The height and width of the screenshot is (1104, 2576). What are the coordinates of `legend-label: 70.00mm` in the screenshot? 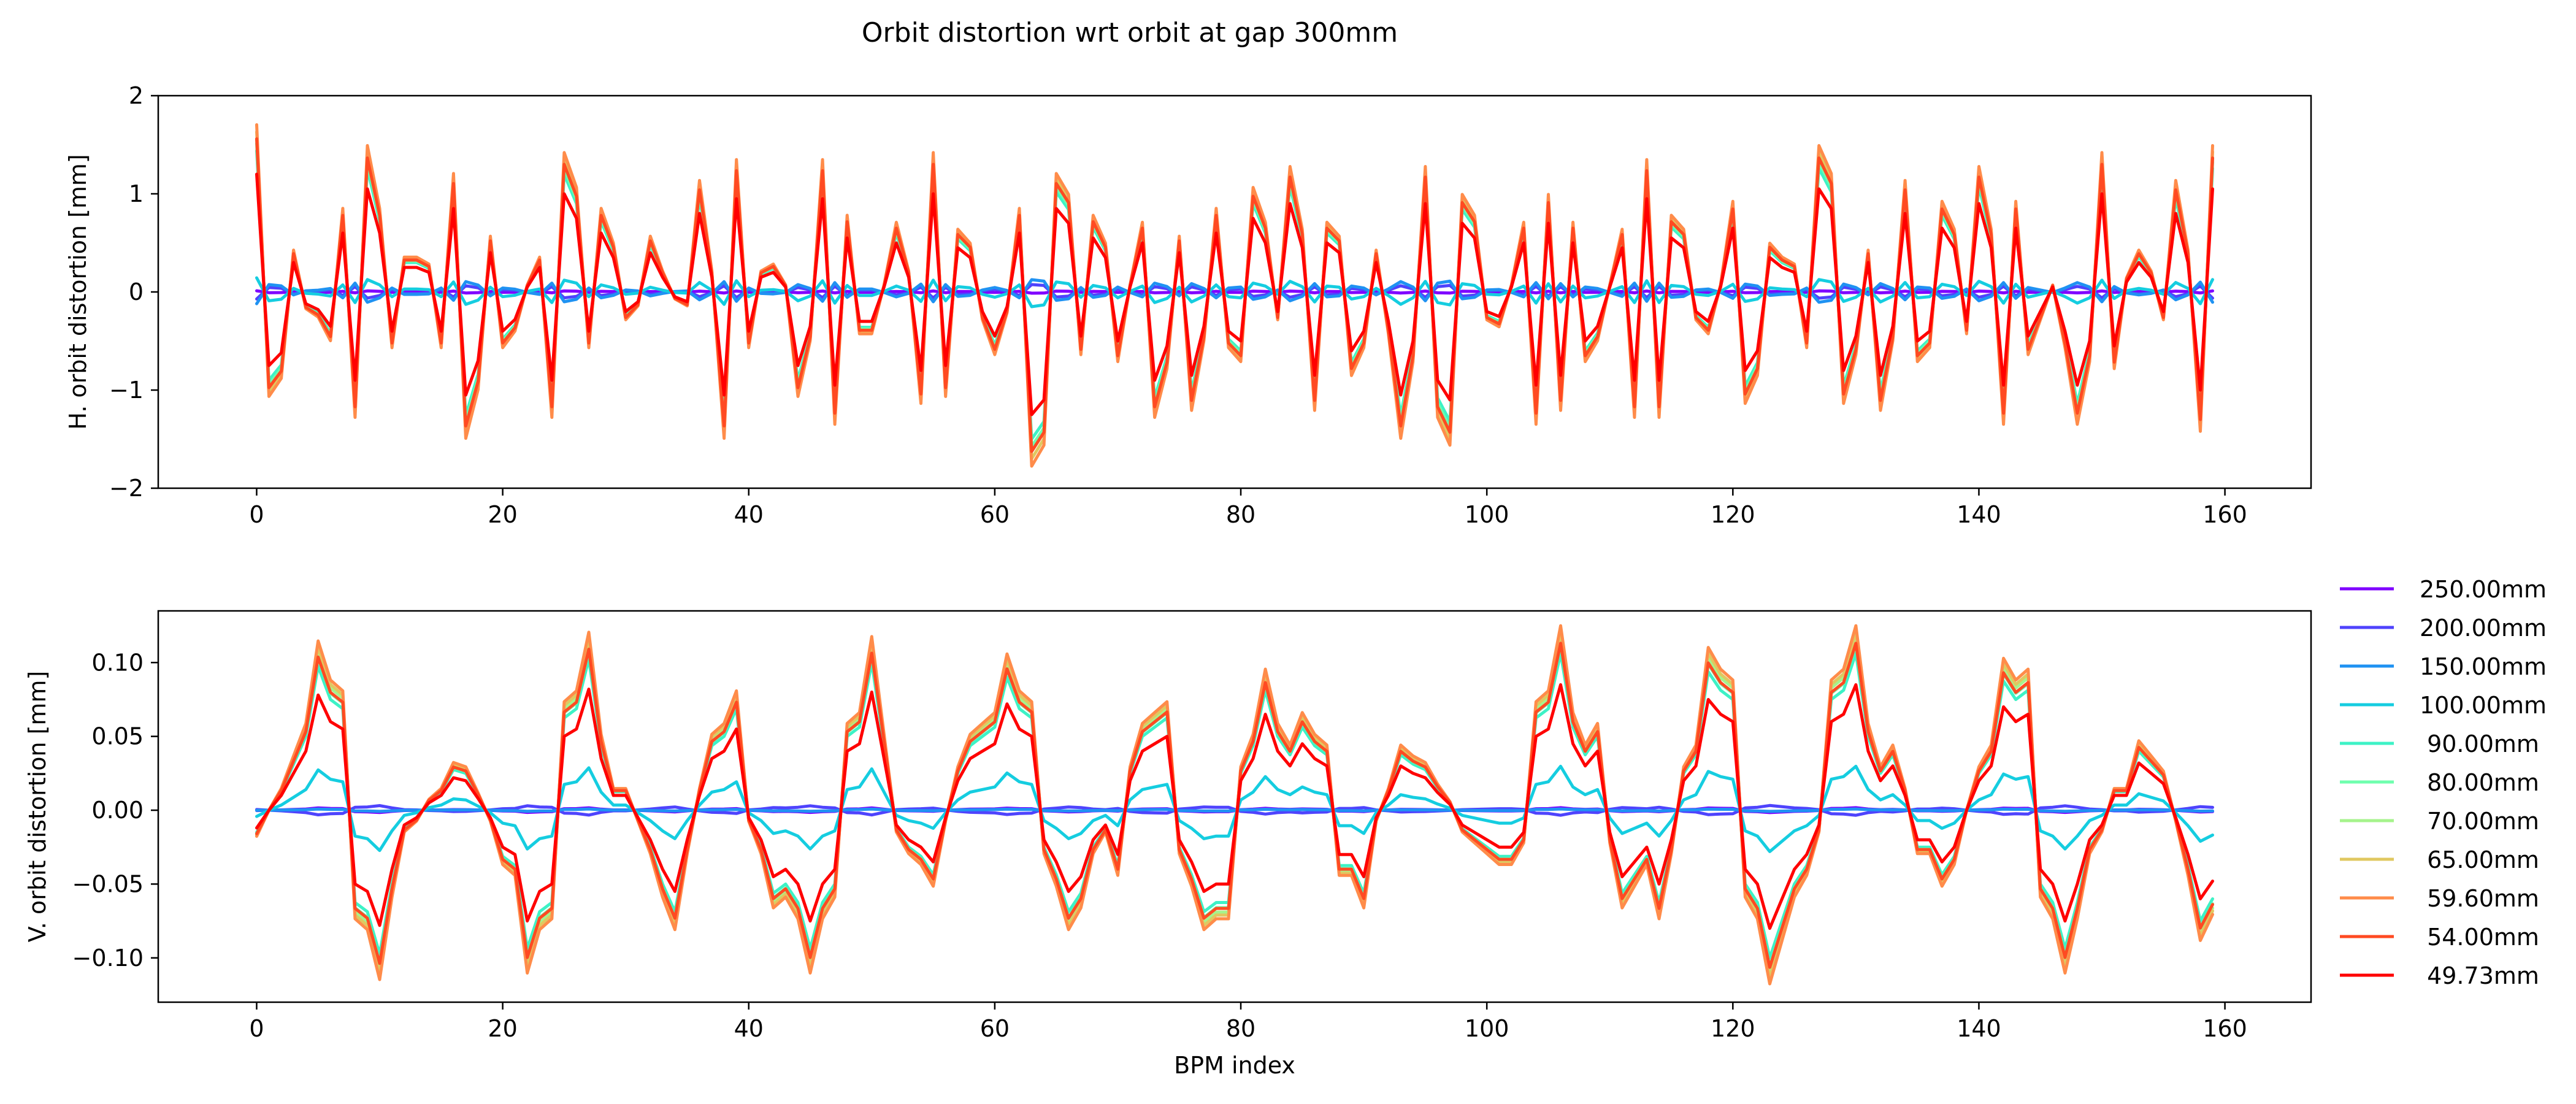 It's located at (2479, 821).